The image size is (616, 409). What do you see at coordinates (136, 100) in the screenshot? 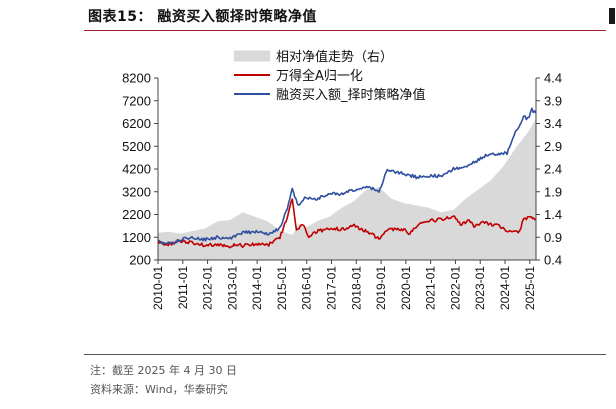
I see `y-left-tick-label: 7200` at bounding box center [136, 100].